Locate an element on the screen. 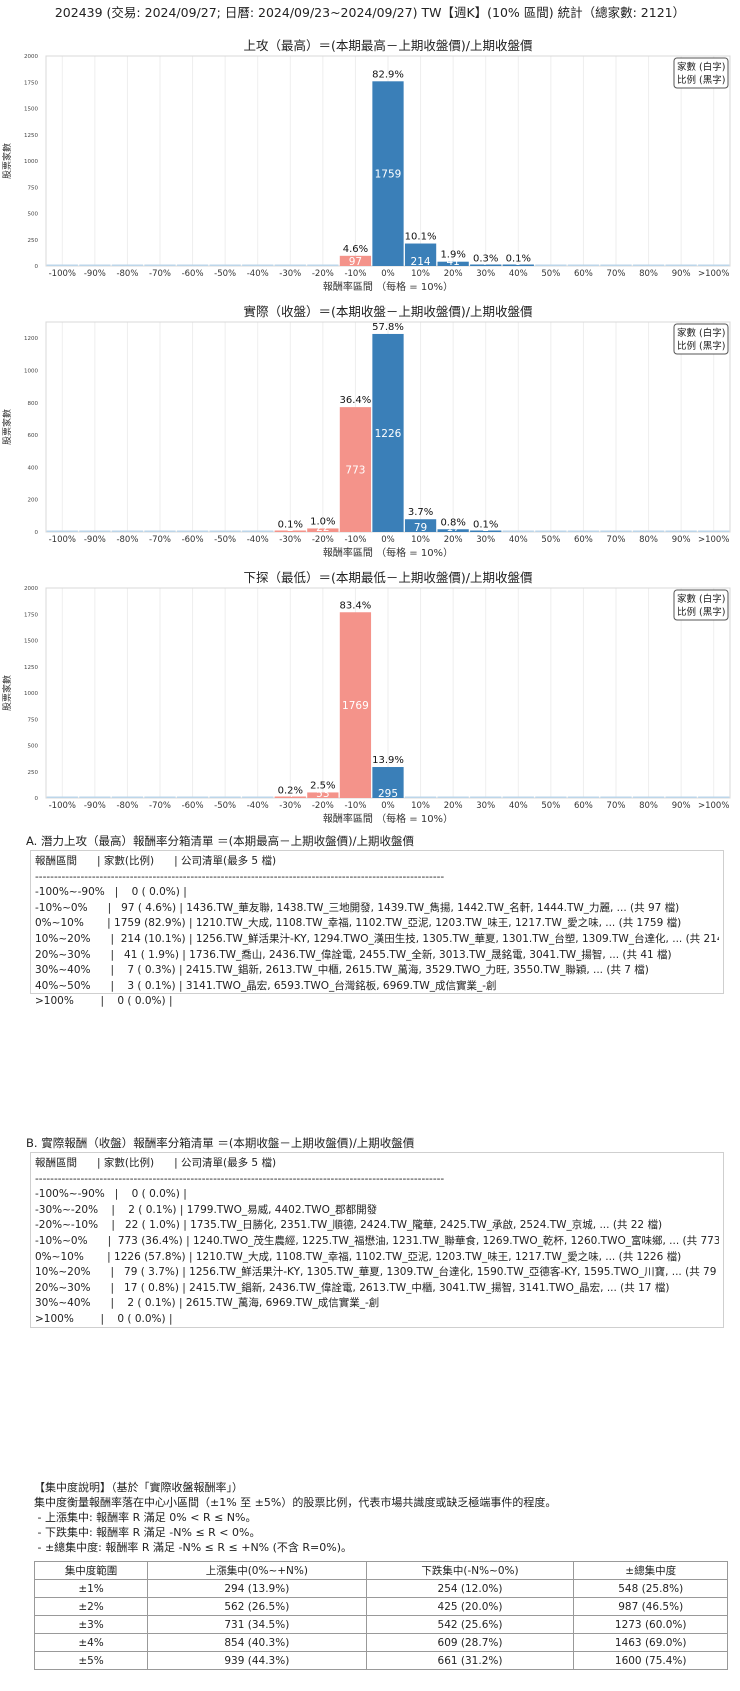  y-axis-label: 股票家數 is located at coordinates (7, 161).